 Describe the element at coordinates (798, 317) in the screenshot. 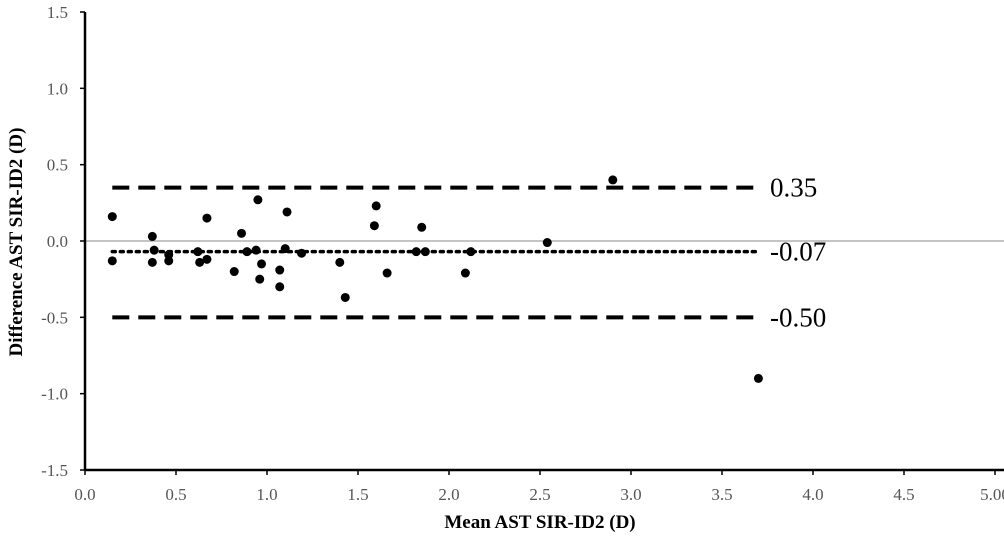

I see `reference-line-label-2: -0.50` at that location.